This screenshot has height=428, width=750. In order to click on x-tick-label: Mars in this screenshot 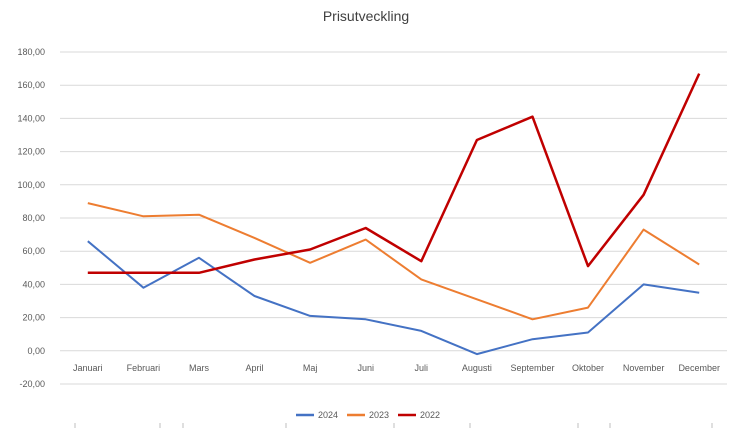, I will do `click(199, 368)`.